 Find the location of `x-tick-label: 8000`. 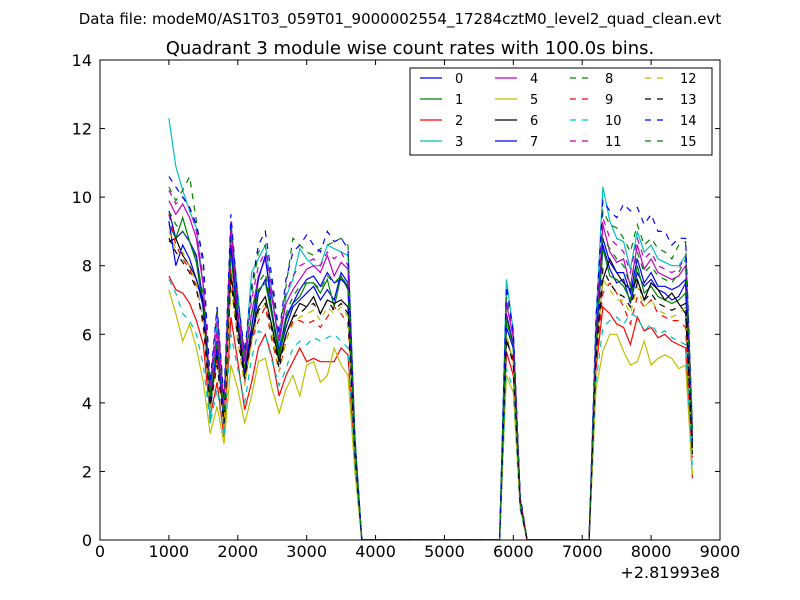

x-tick-label: 8000 is located at coordinates (651, 551).